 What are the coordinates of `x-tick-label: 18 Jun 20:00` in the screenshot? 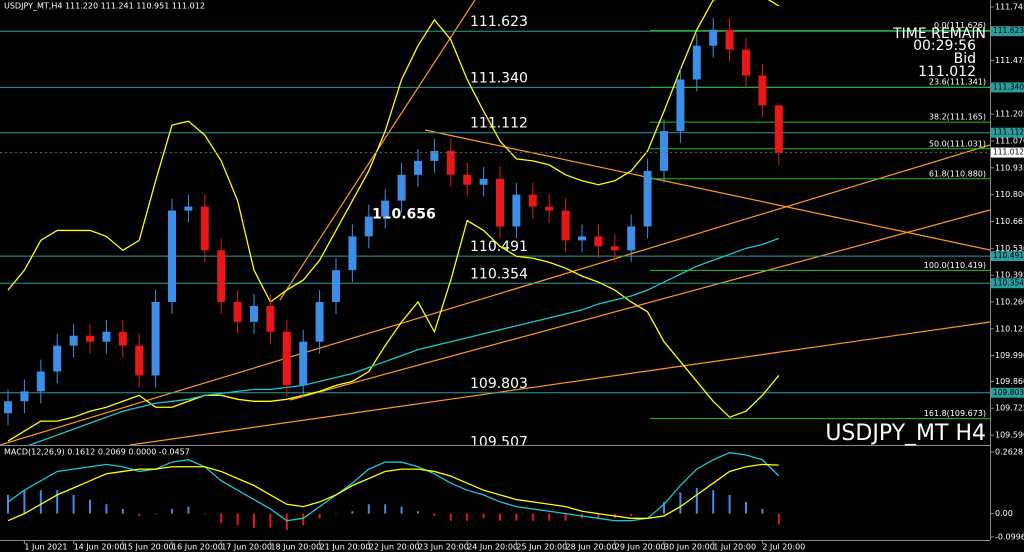 It's located at (295, 547).